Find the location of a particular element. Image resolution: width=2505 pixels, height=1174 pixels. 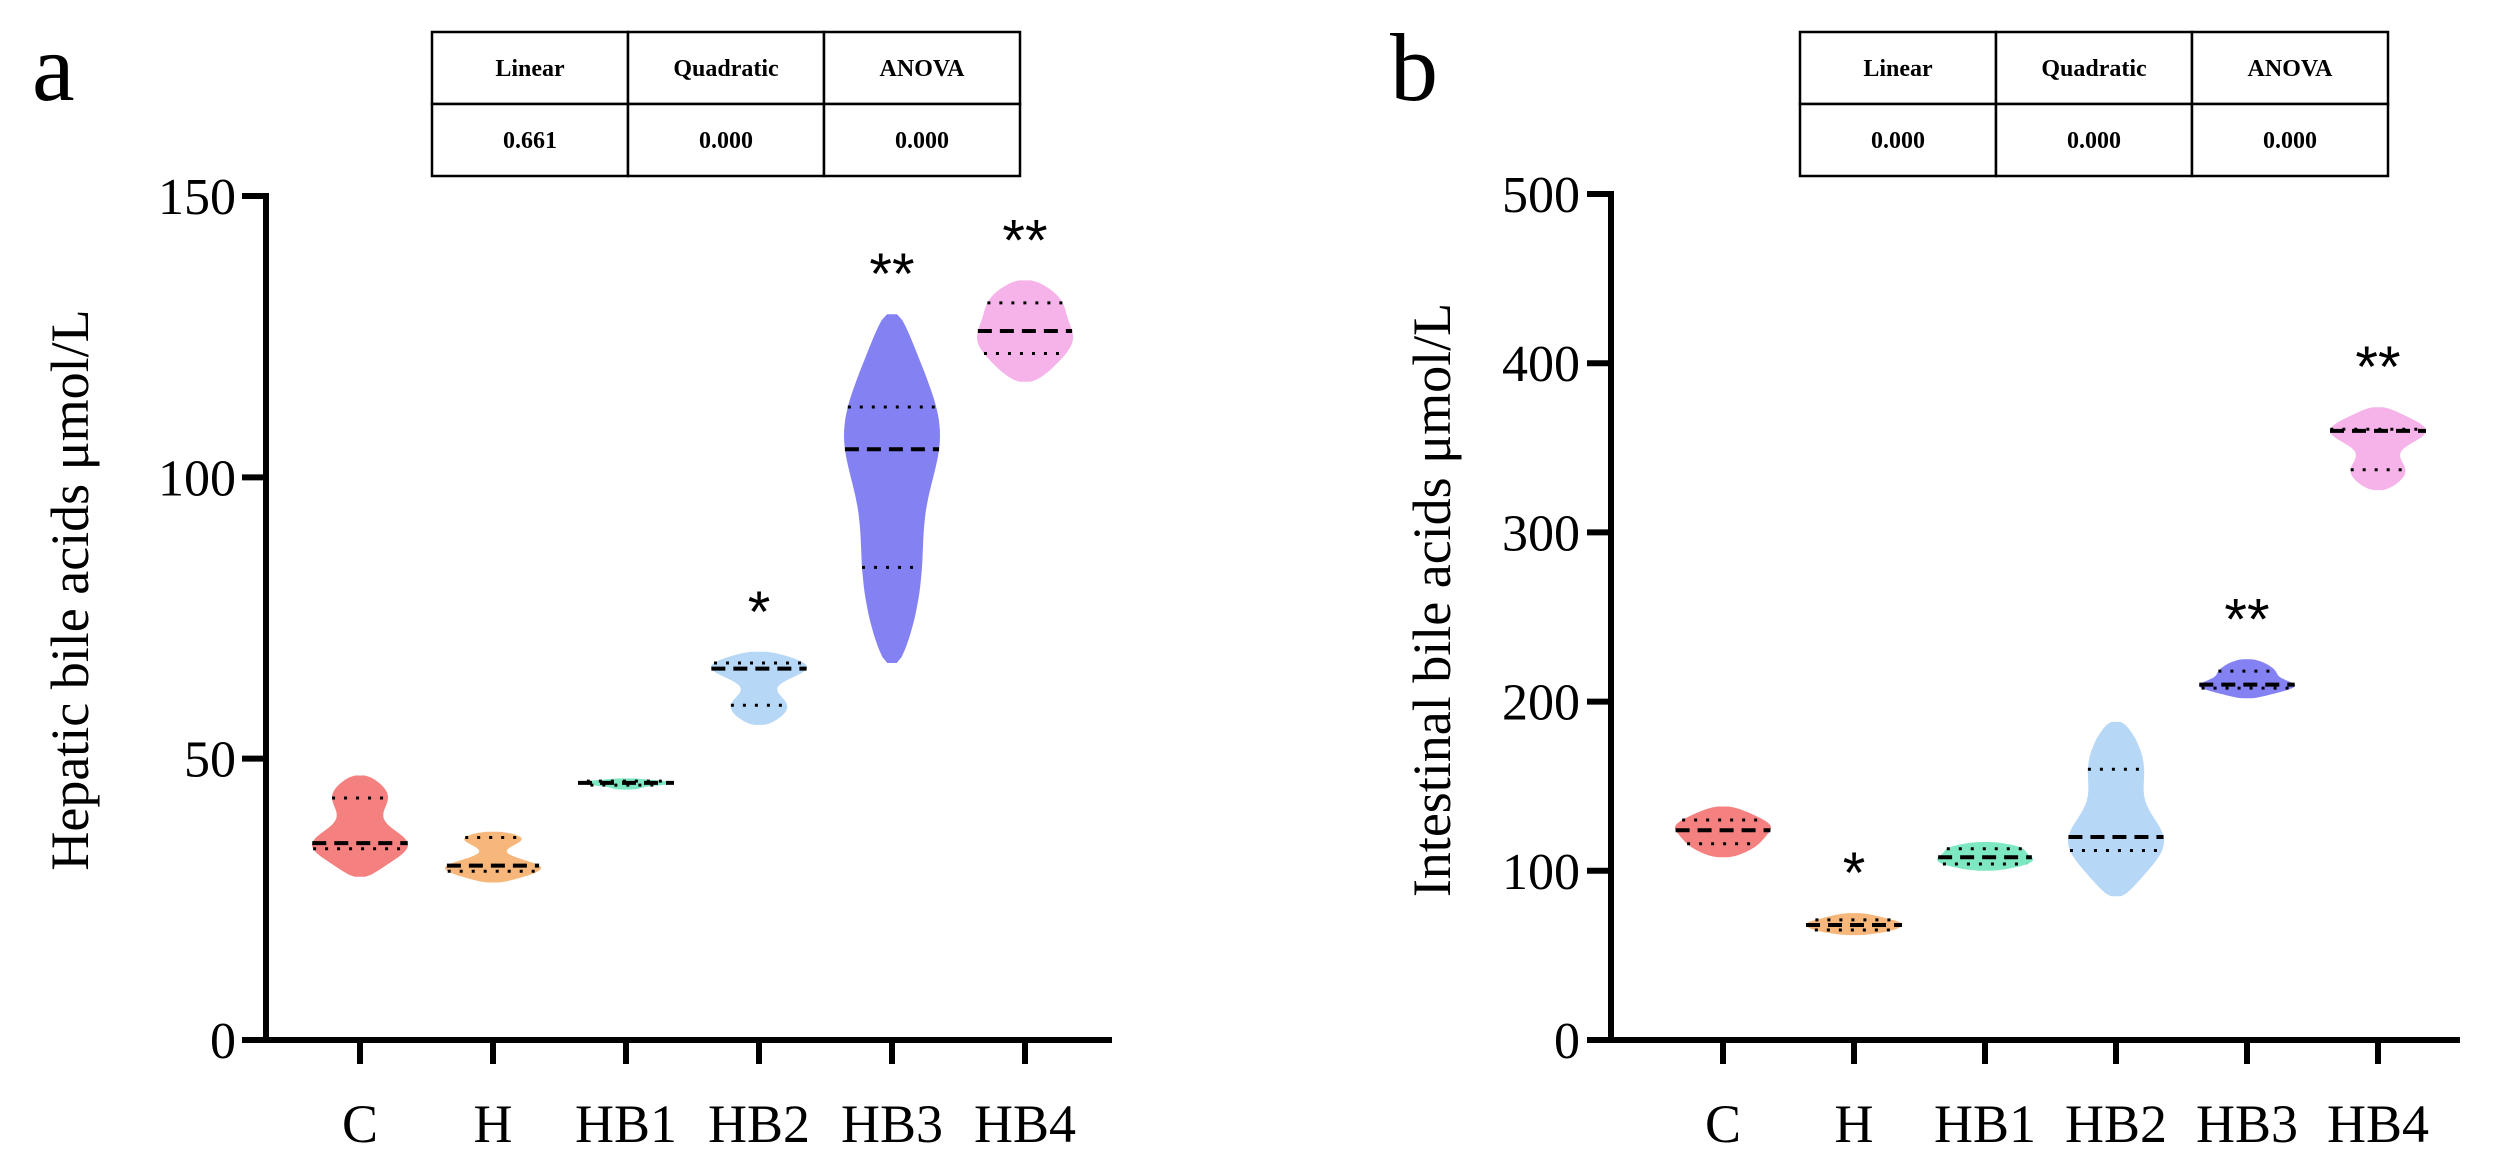

y-axis-title: Intestinal bile acids μmol/L is located at coordinates (1432, 600).